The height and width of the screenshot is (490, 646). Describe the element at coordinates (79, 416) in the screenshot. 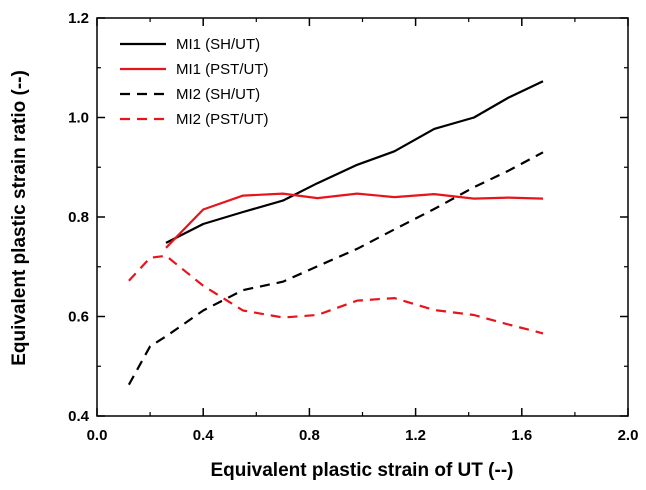

I see `y-tick-label: 0.4` at that location.